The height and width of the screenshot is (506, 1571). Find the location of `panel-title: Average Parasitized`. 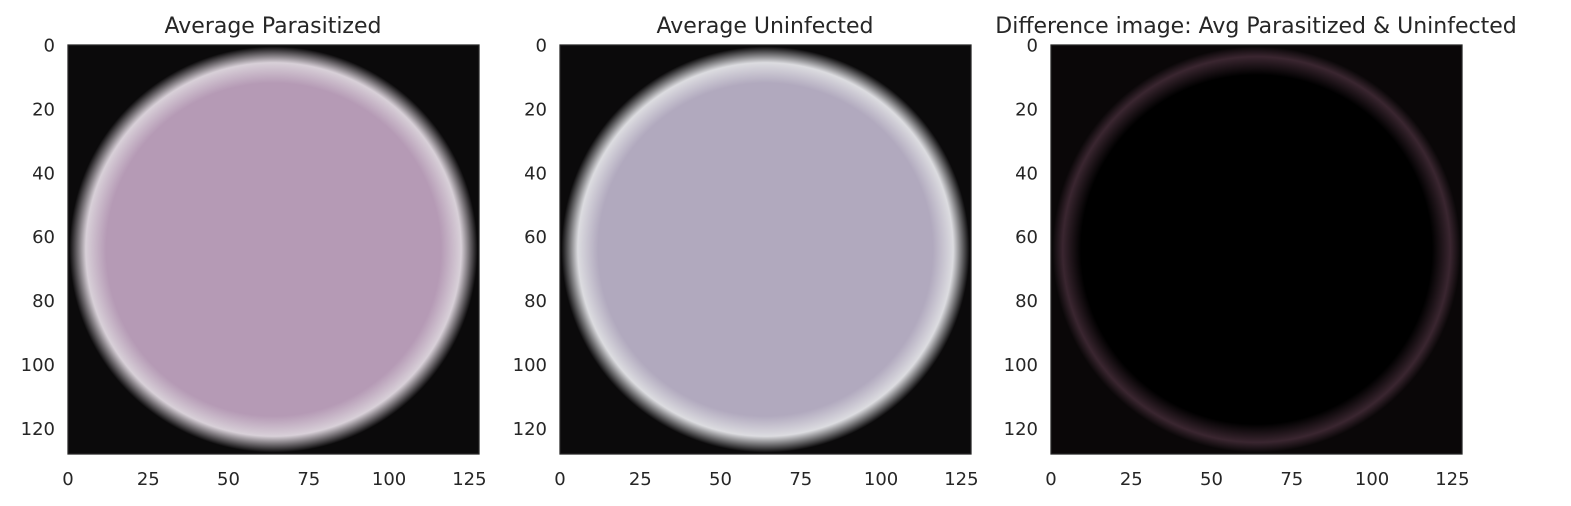

panel-title: Average Parasitized is located at coordinates (273, 26).